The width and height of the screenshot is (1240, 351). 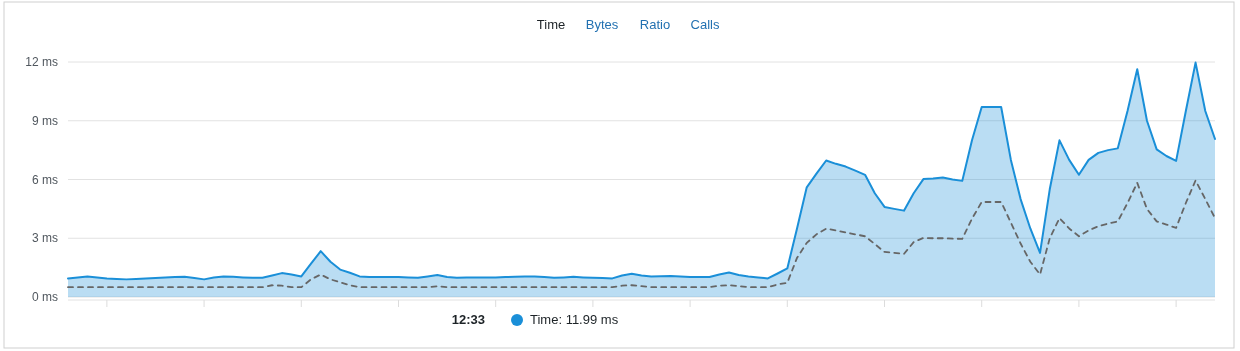 What do you see at coordinates (44, 297) in the screenshot?
I see `y-tick-label: 0 ms` at bounding box center [44, 297].